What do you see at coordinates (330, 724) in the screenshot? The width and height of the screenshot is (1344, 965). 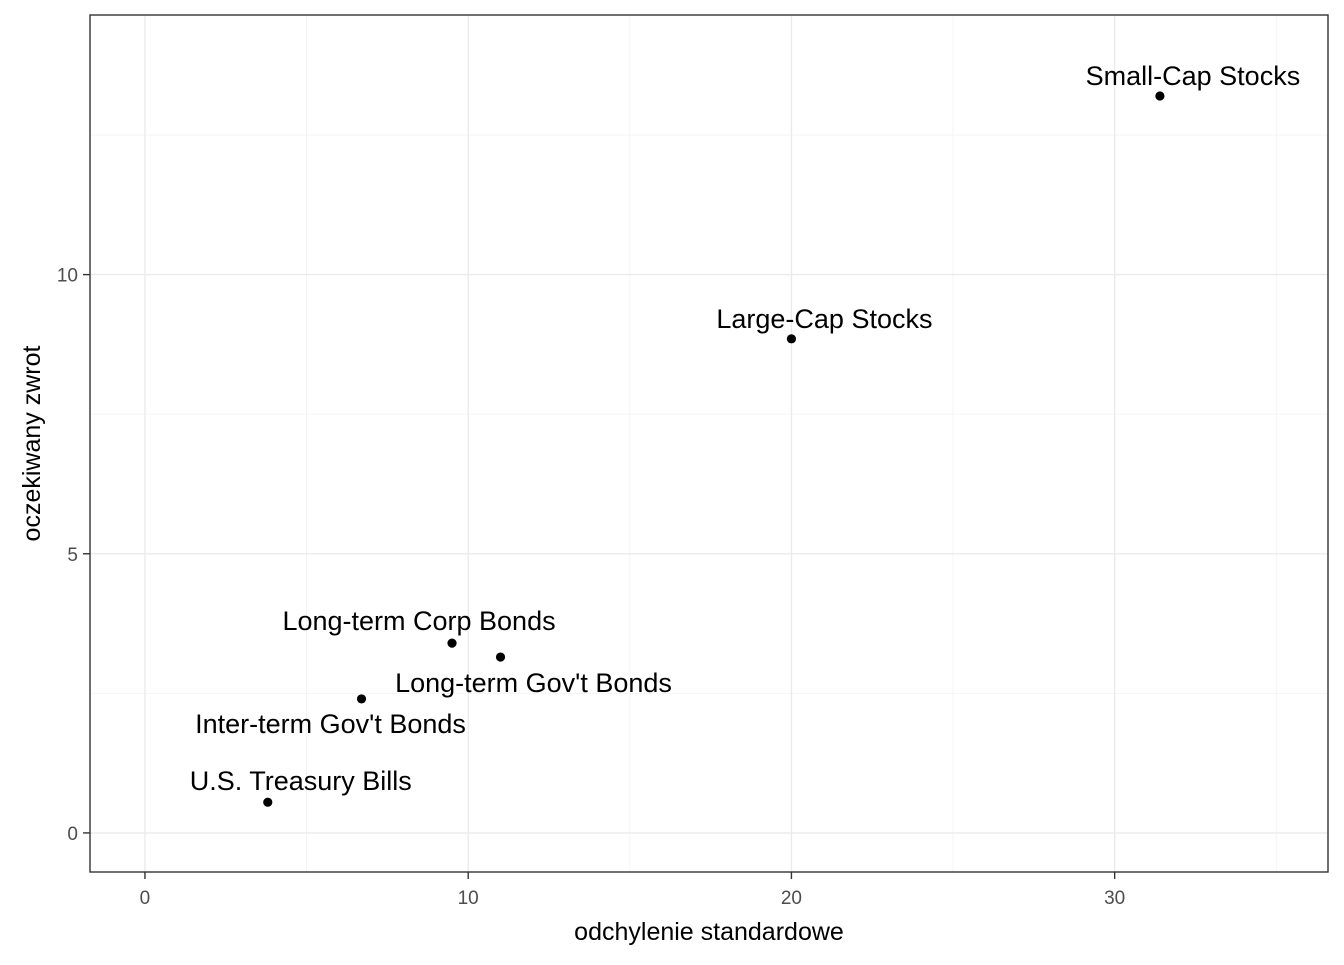 I see `point-label: Inter-term Gov't Bonds` at bounding box center [330, 724].